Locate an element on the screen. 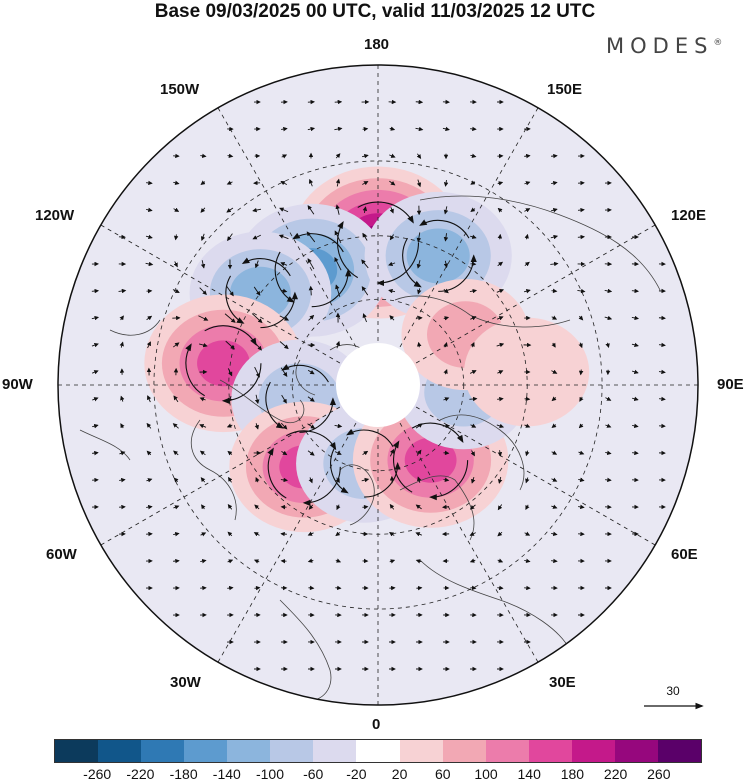 The image size is (750, 783). vector-scale-arrow is located at coordinates (674, 706).